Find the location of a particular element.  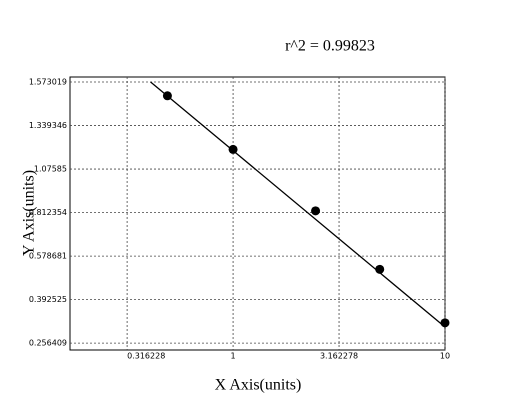

chart-title: r^2 = 0.99823 is located at coordinates (330, 46).